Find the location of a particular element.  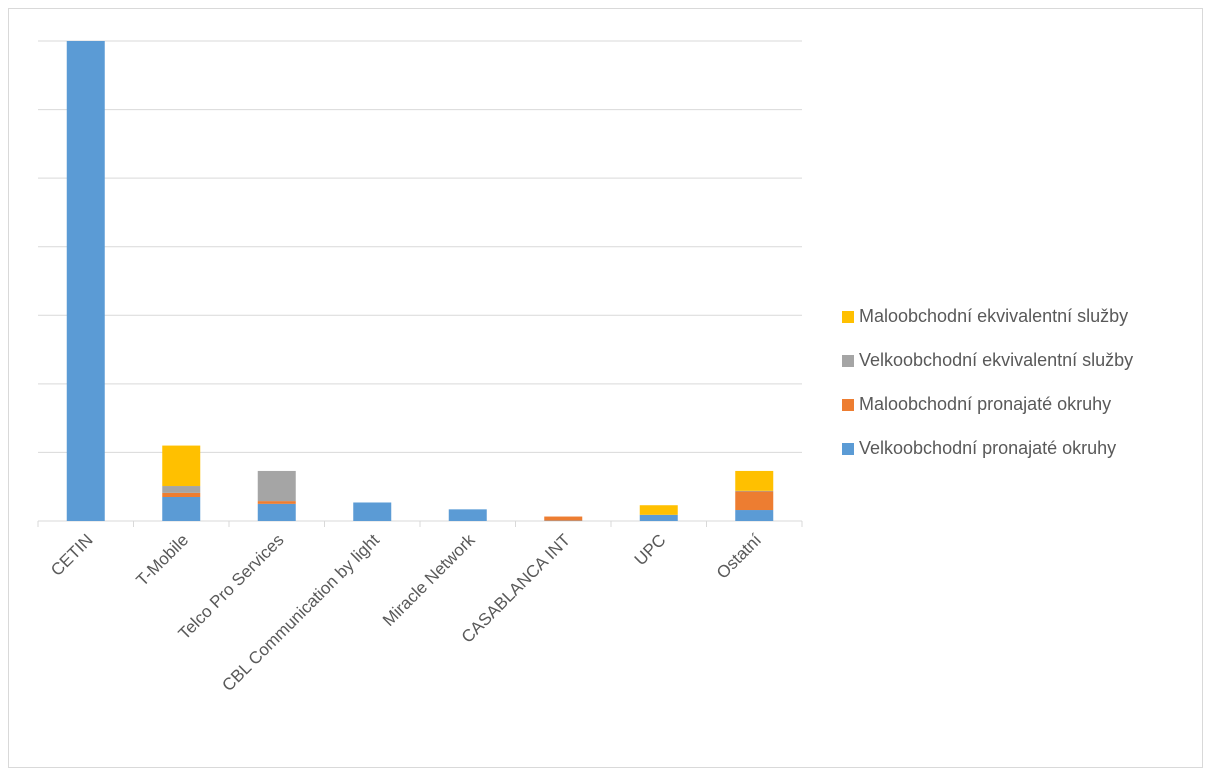

legend-label: Maloobchodní pronajaté okruhy is located at coordinates (985, 404).